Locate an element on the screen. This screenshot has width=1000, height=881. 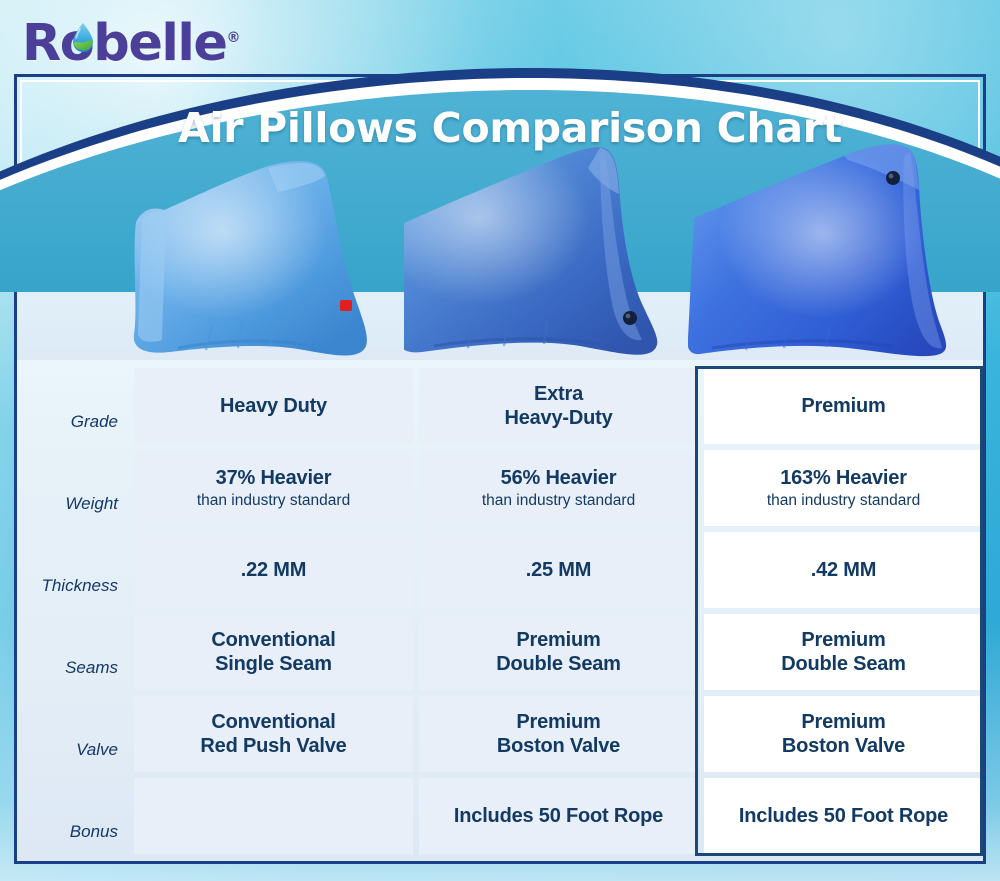
water-droplet-icon is located at coordinates (83, 37).